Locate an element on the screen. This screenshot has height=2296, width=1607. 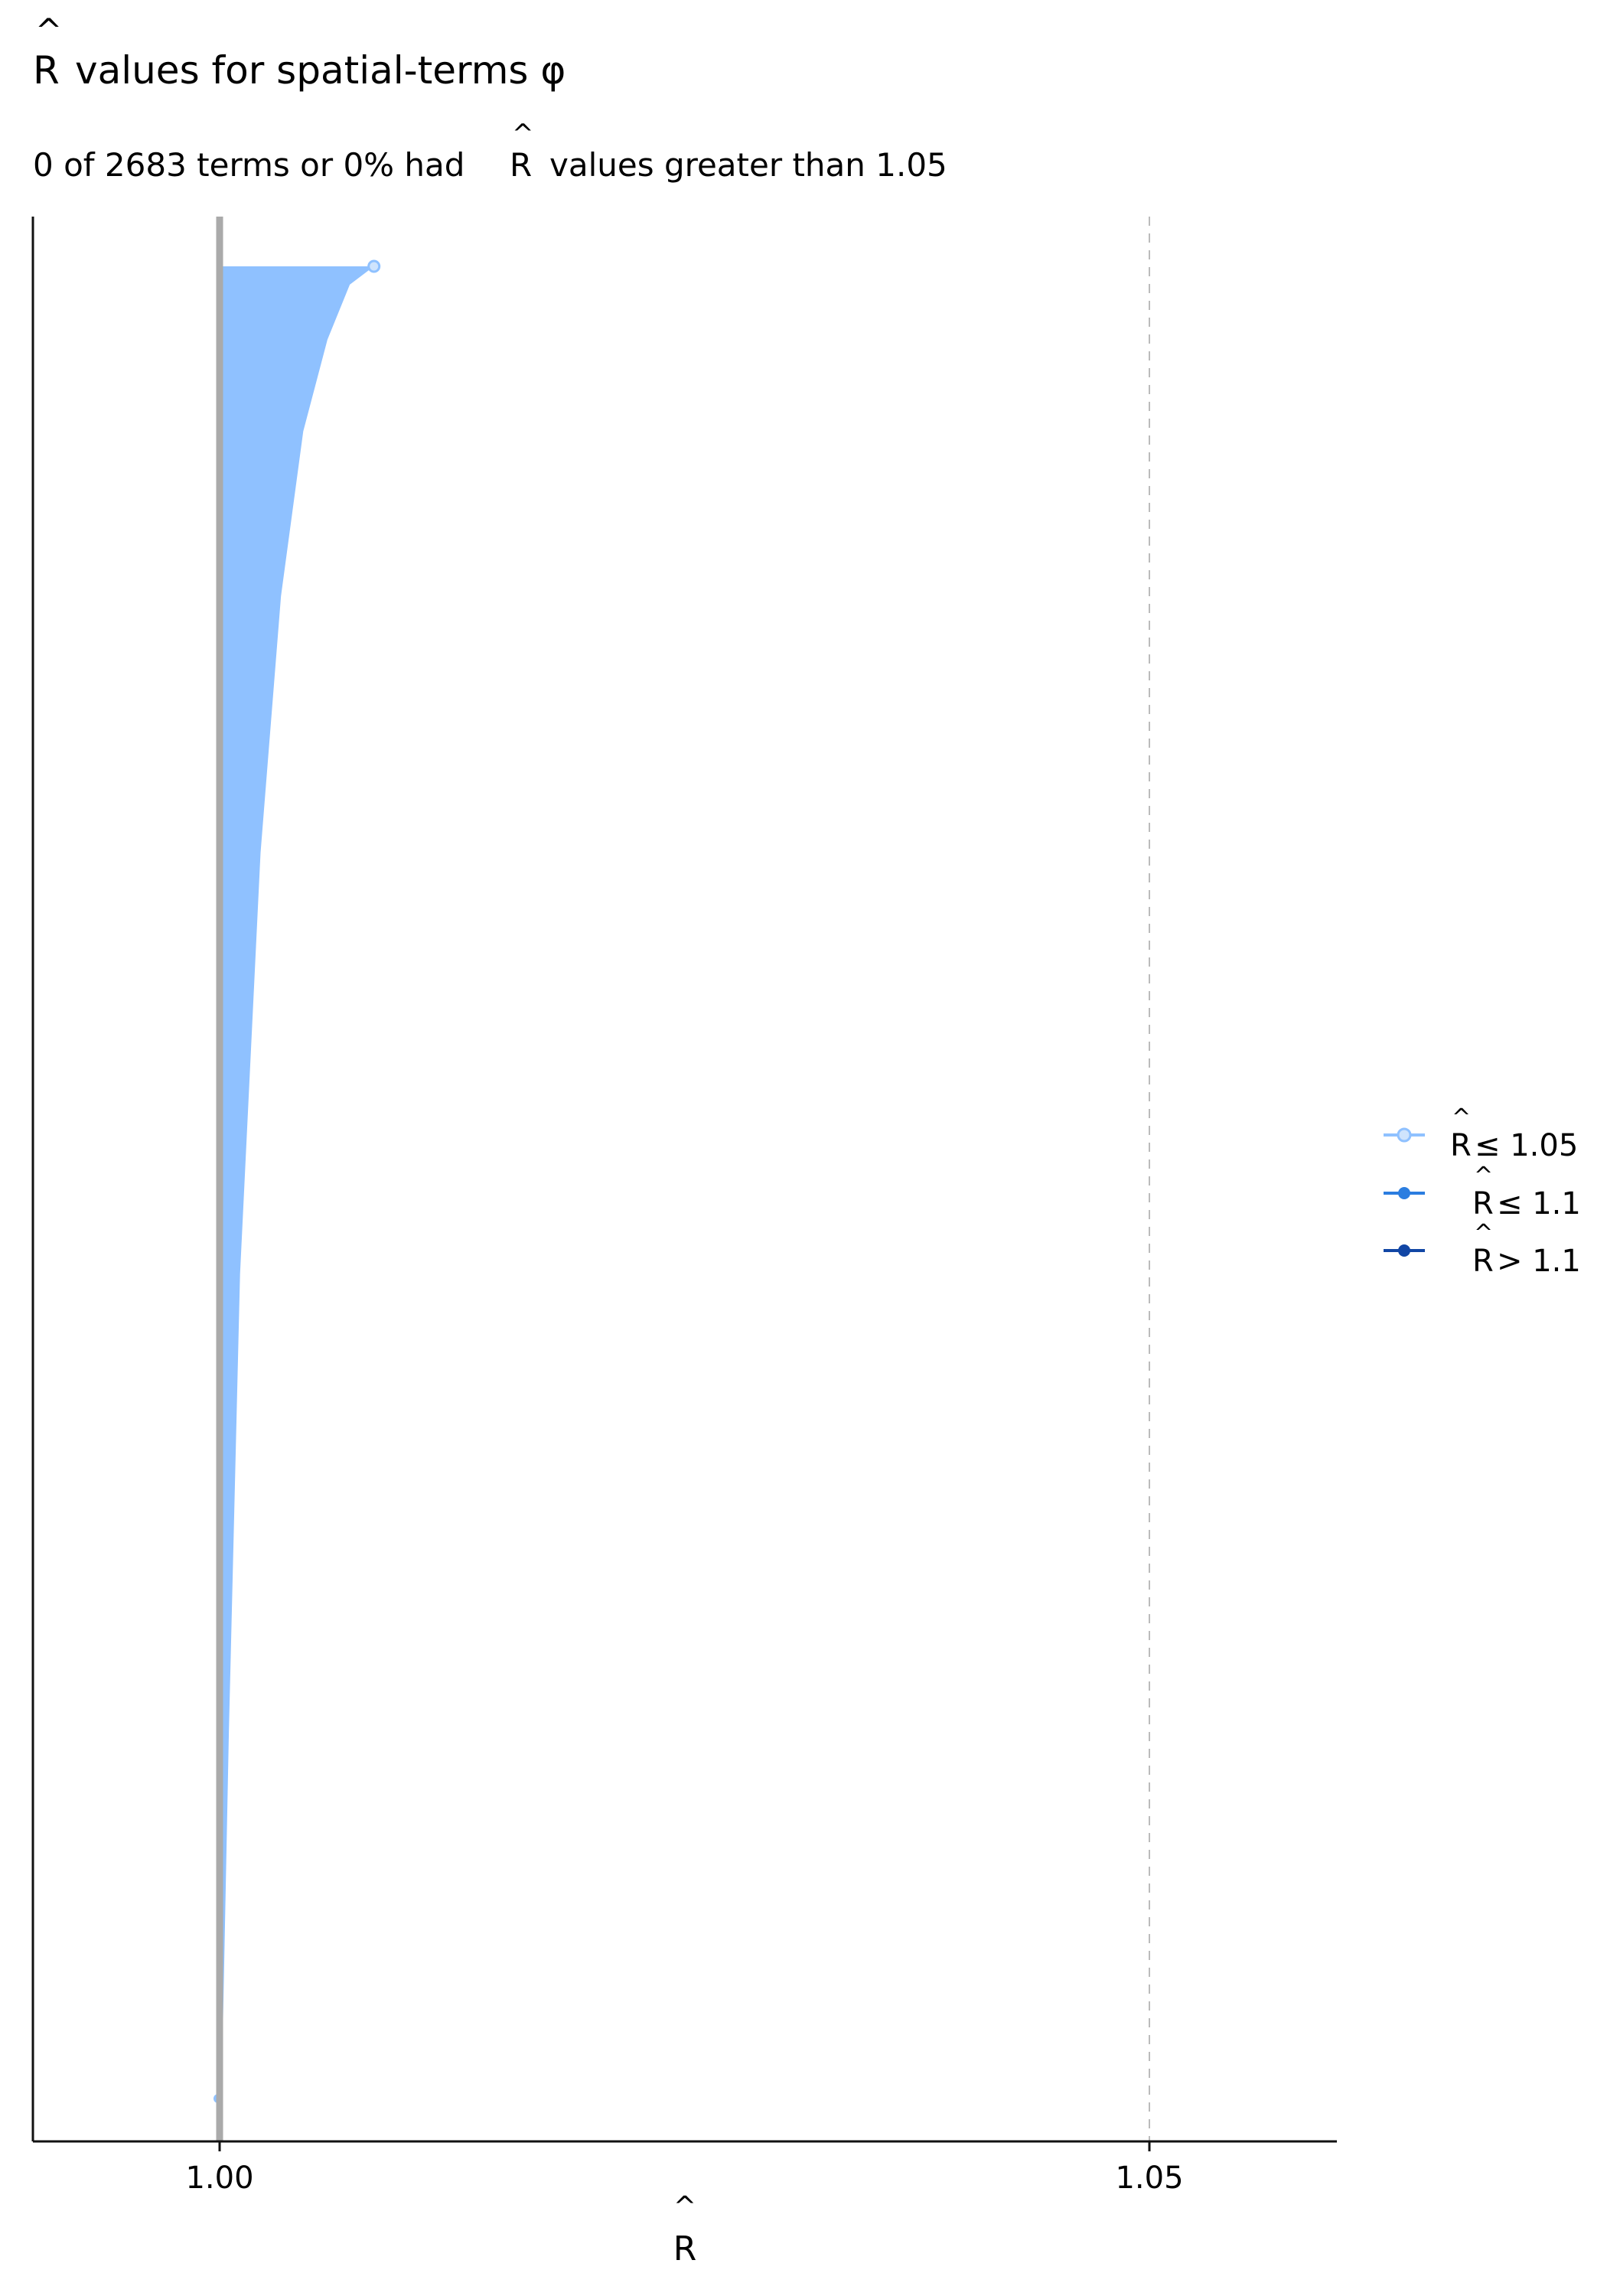
x-axis-label: ^ R is located at coordinates (685, 2229).